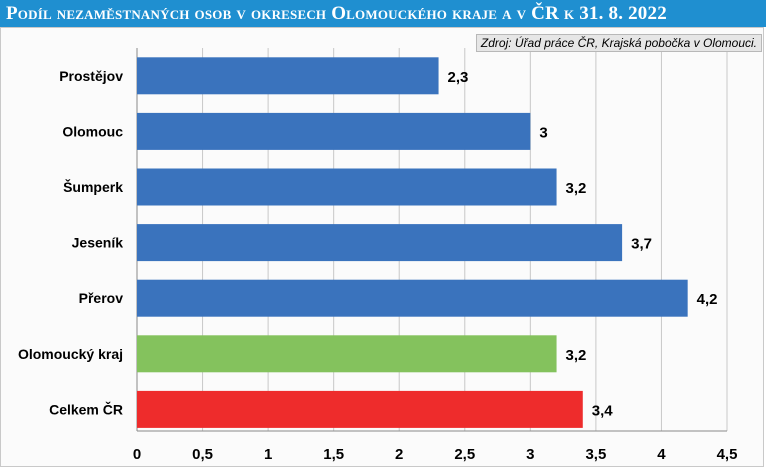 Image resolution: width=766 pixels, height=468 pixels. What do you see at coordinates (399, 454) in the screenshot?
I see `x-tick-label-4: 2` at bounding box center [399, 454].